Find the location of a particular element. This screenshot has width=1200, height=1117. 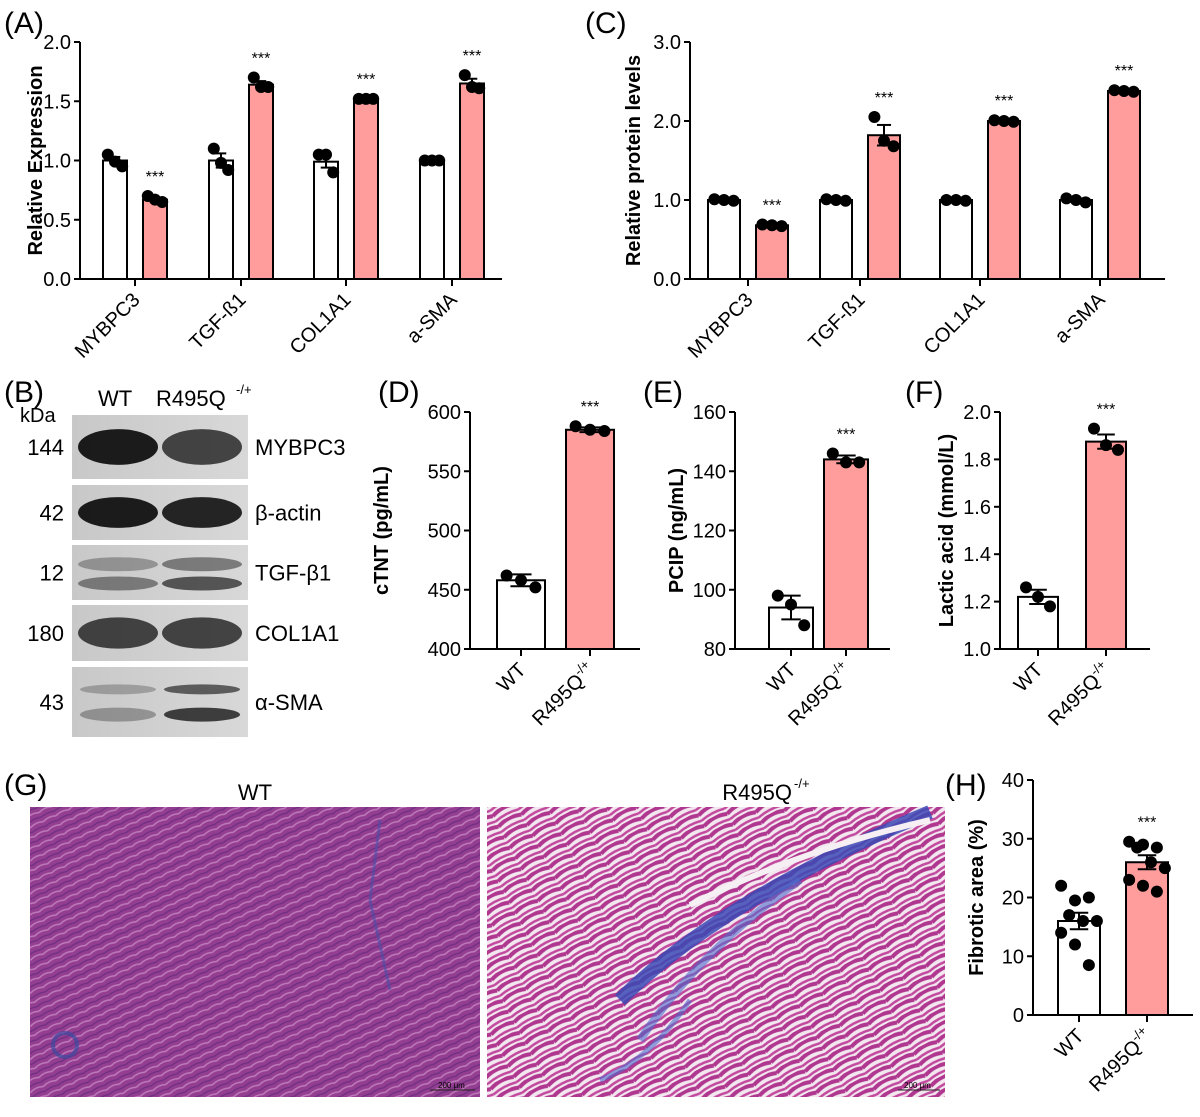

y-axis-label: Fibrotic area (%) is located at coordinates (977, 897).